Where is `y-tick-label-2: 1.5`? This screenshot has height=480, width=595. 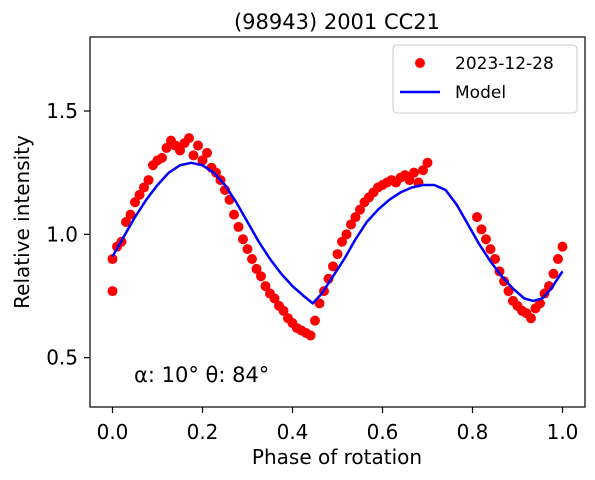 y-tick-label-2: 1.5 is located at coordinates (62, 111).